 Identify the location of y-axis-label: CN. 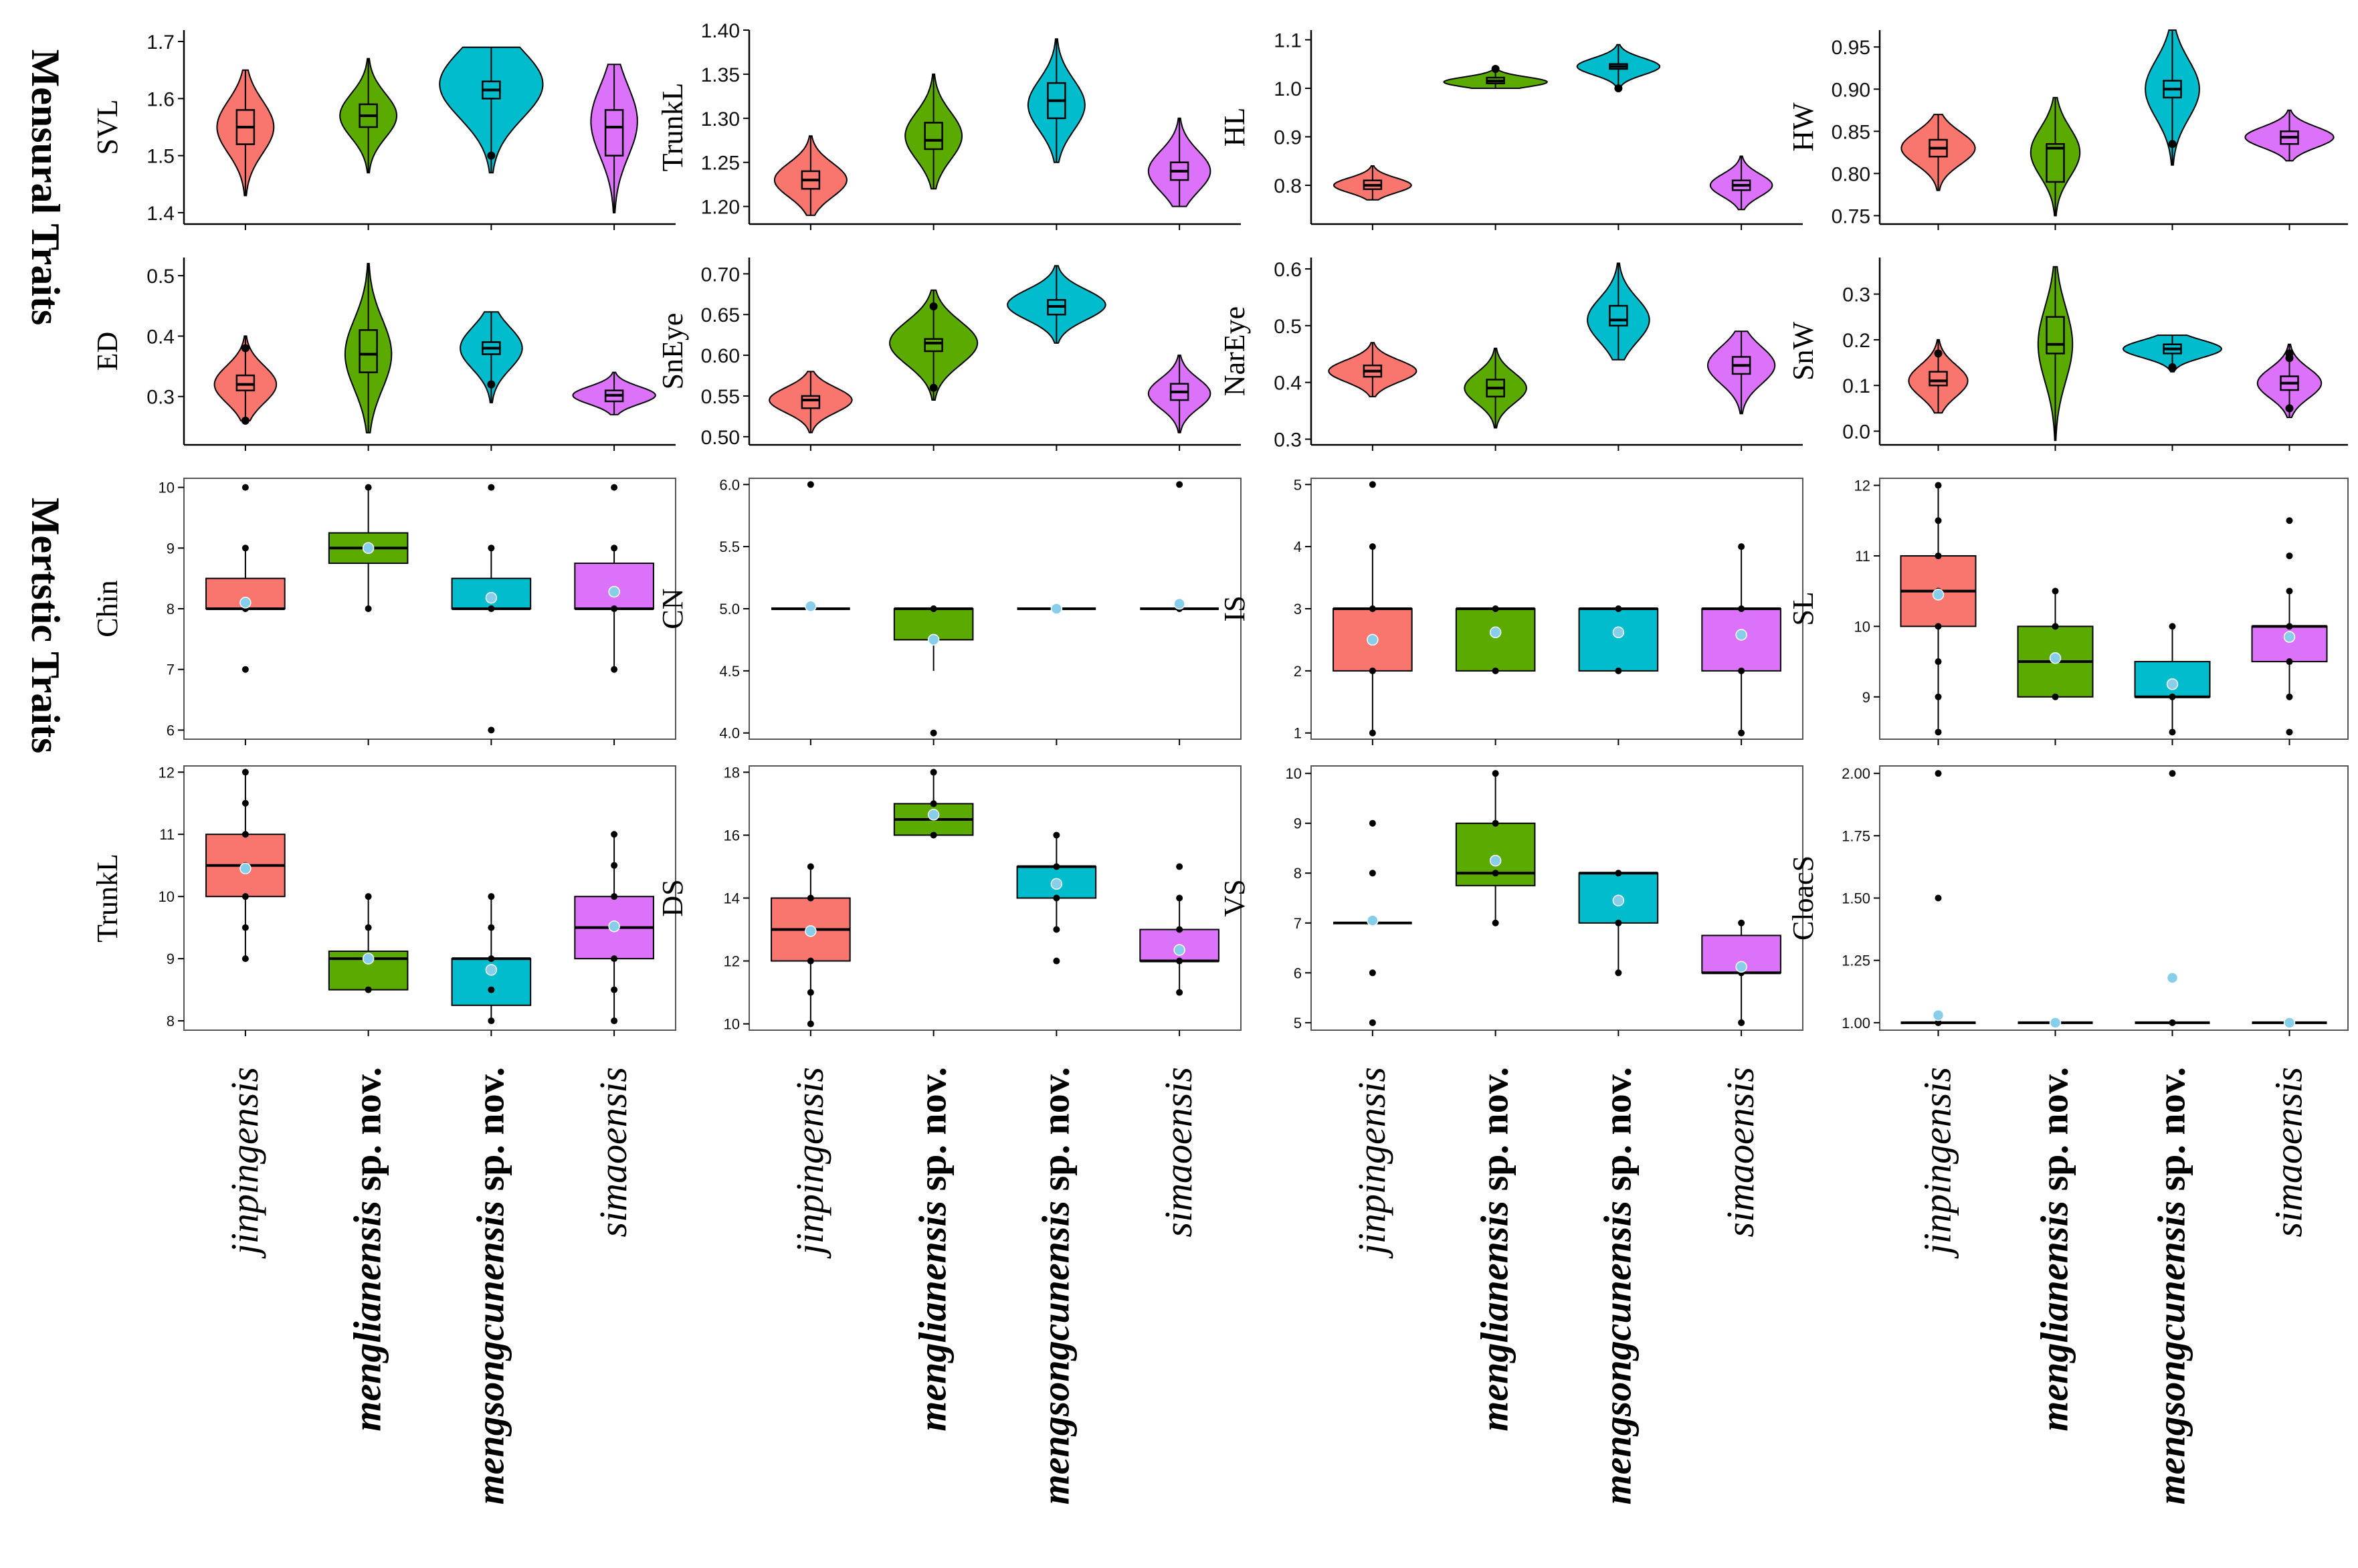
(672, 608).